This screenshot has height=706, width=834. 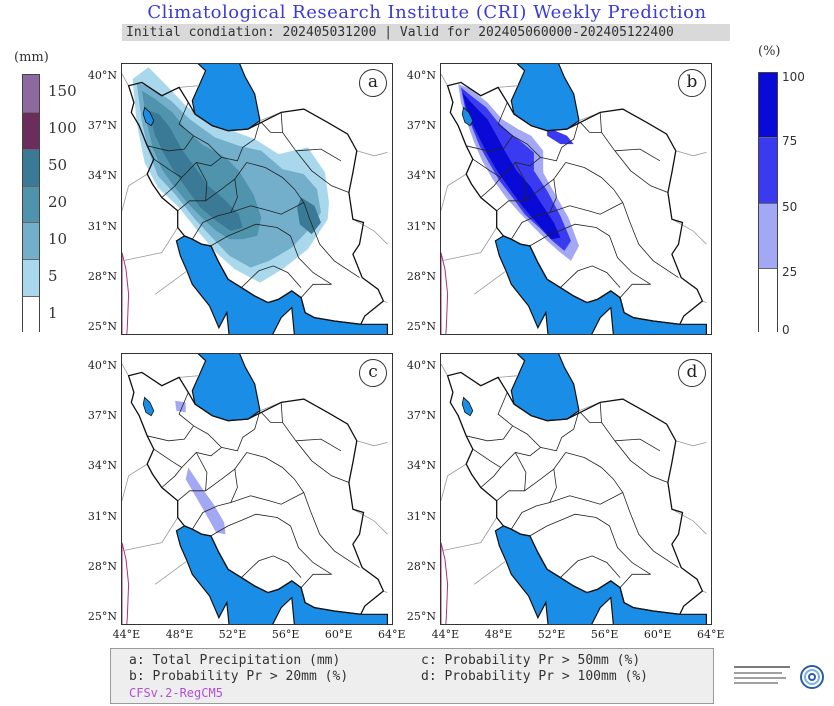 I want to click on precip-colorbar-tick: 20, so click(x=58, y=202).